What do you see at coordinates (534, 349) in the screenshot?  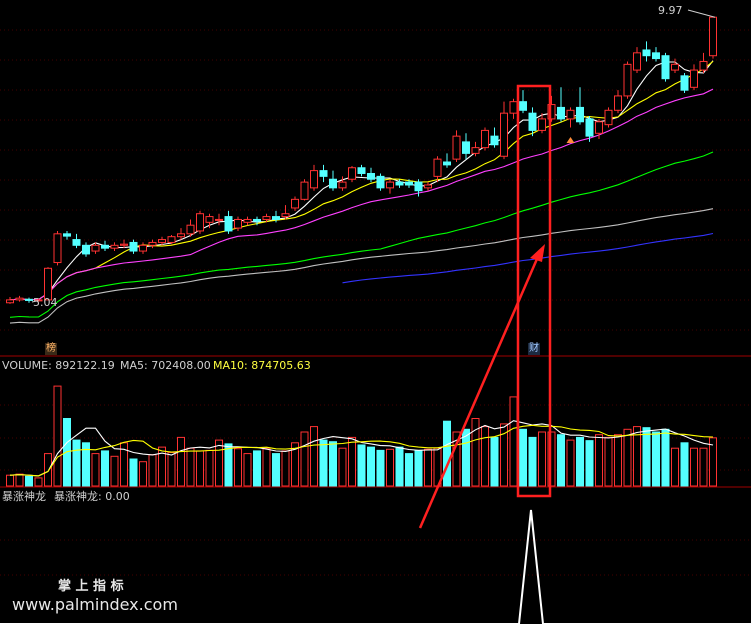 I see `cai-marker: 财` at bounding box center [534, 349].